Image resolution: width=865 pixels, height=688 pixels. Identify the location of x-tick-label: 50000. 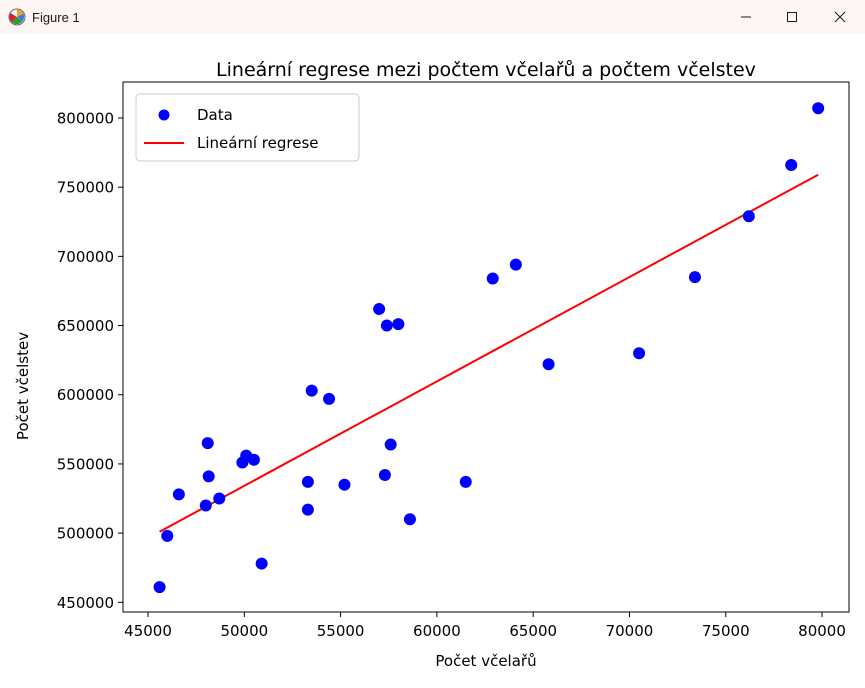
(244, 631).